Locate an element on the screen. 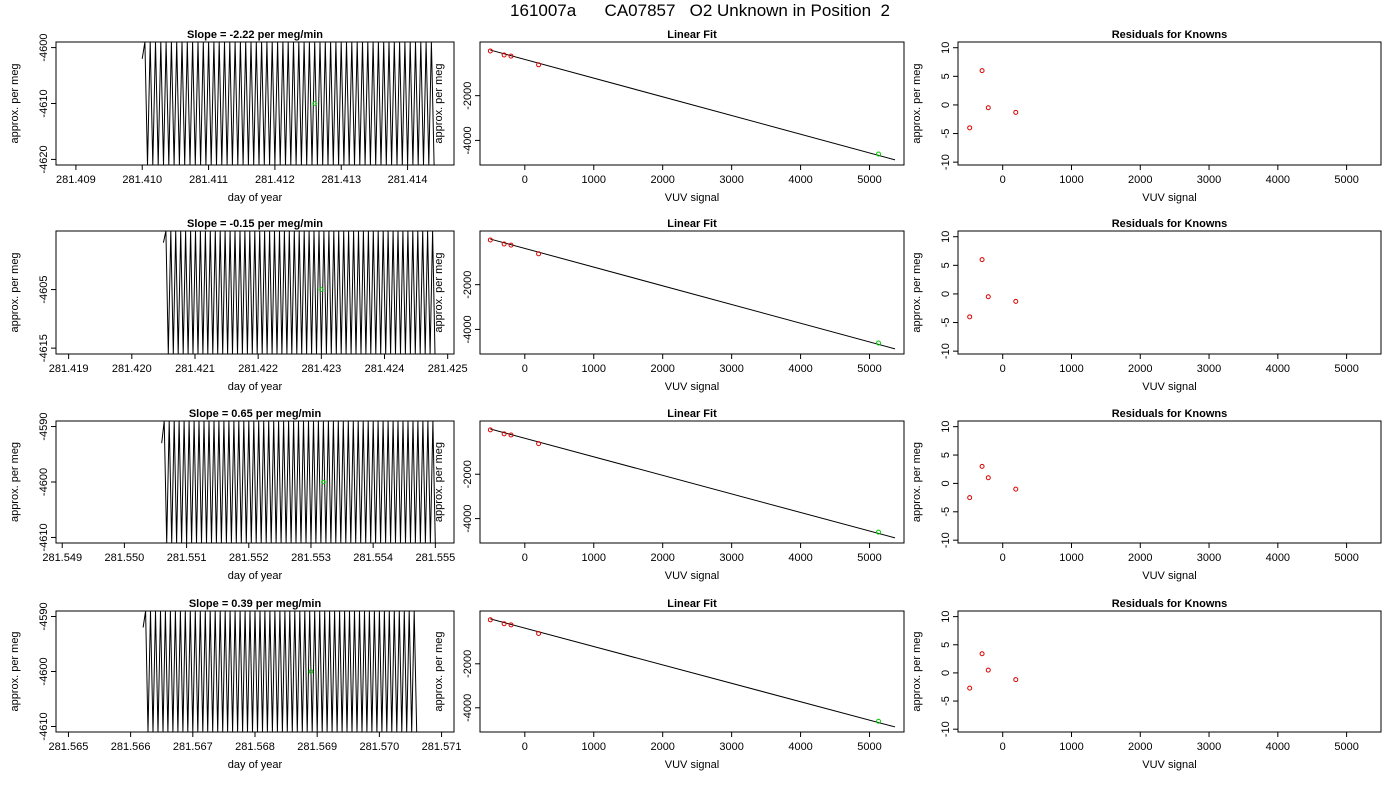 Image resolution: width=1400 pixels, height=800 pixels. y-tick-label: 5 is located at coordinates (946, 265).